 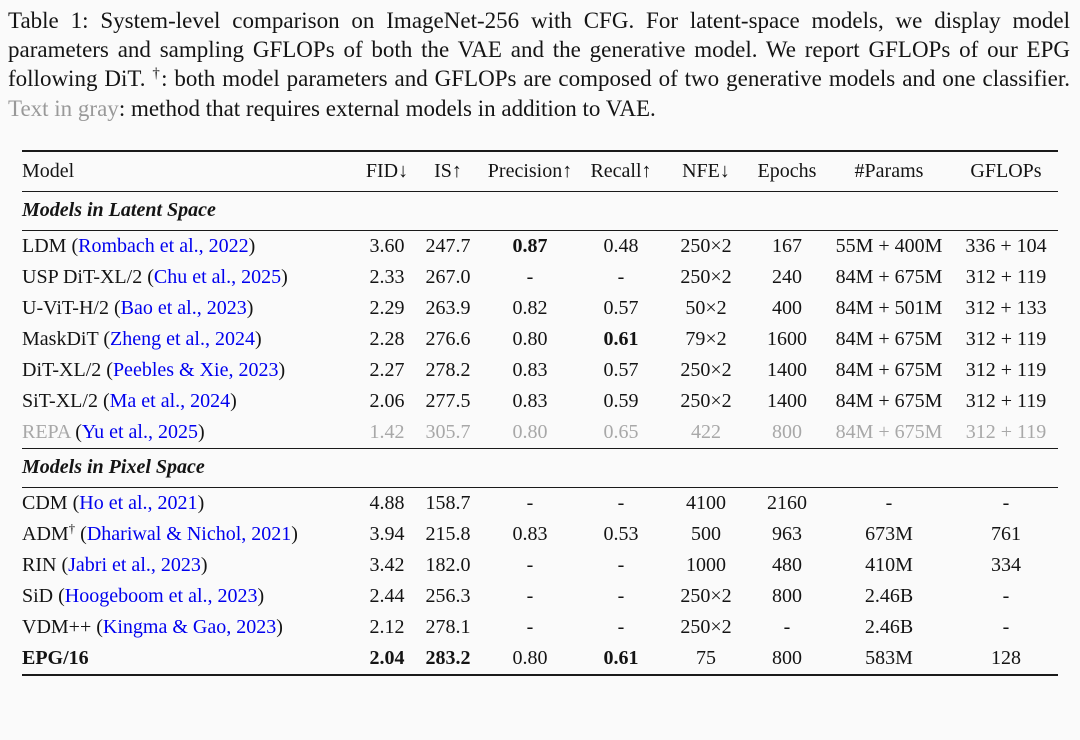 I want to click on cell-model: MaskDiT (Zheng et al., 2024), so click(x=190, y=339).